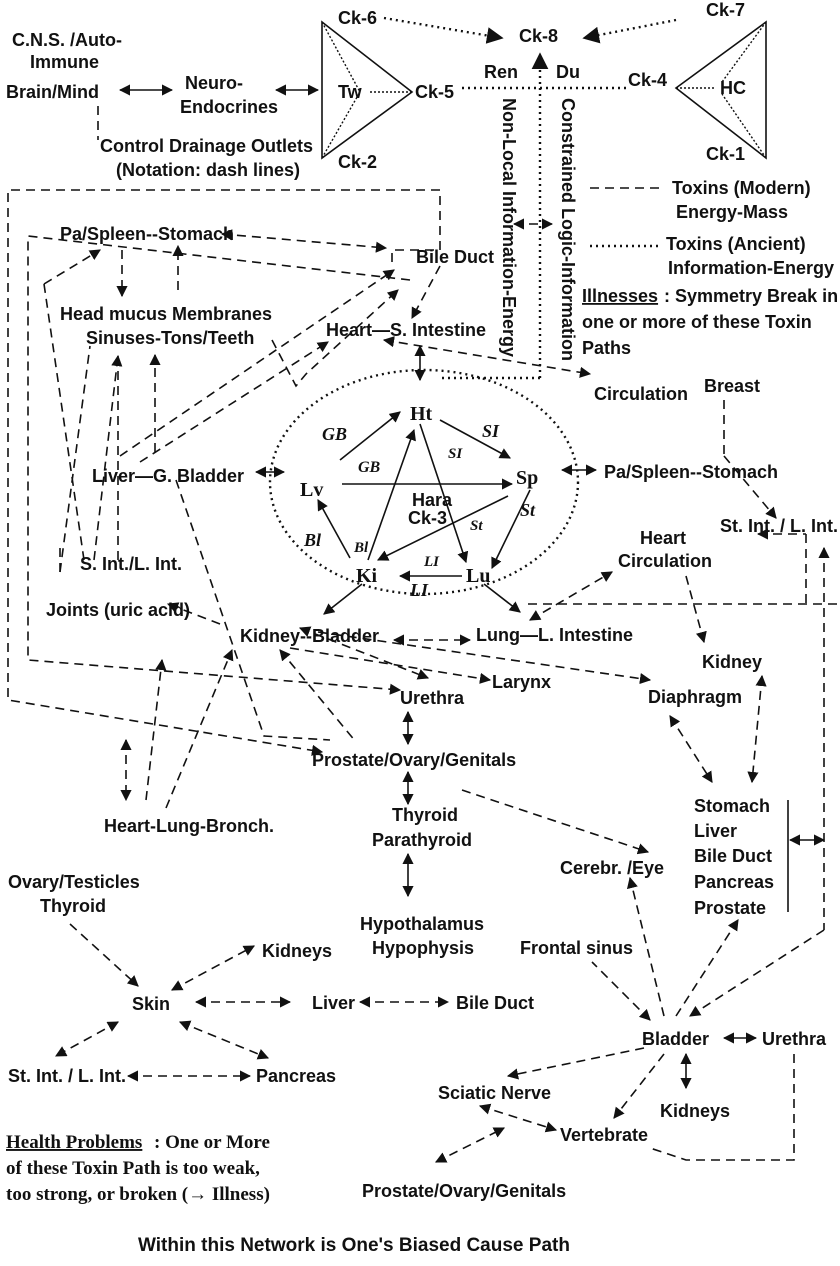 Image resolution: width=840 pixels, height=1266 pixels. I want to click on health-problems-2: of these Toxin Path is too weak,, so click(133, 1168).